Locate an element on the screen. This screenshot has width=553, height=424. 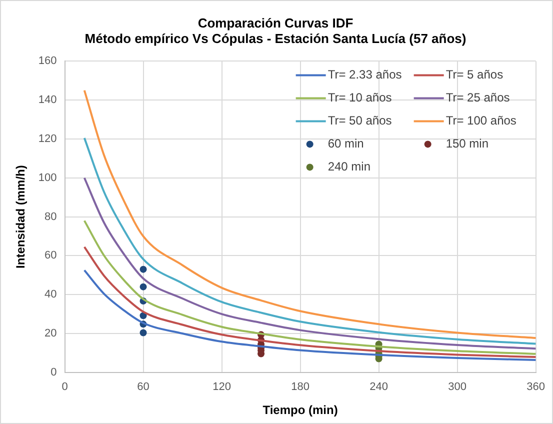
y-tick-label: 40 is located at coordinates (50, 294).